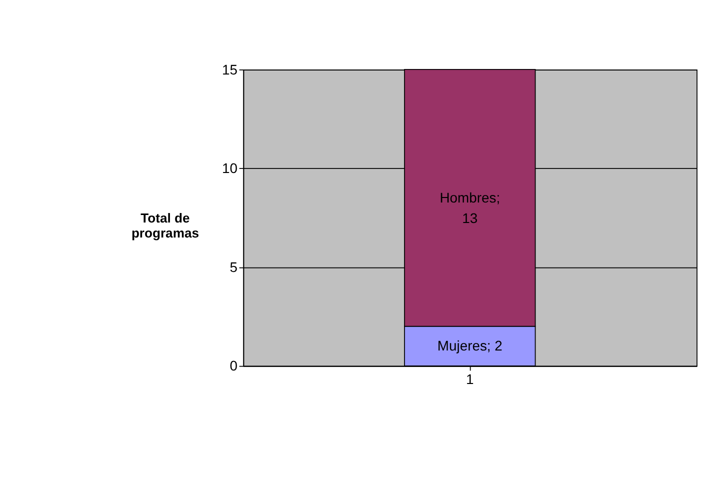 This screenshot has width=714, height=480. I want to click on y-axis-title: Total de programas, so click(165, 225).